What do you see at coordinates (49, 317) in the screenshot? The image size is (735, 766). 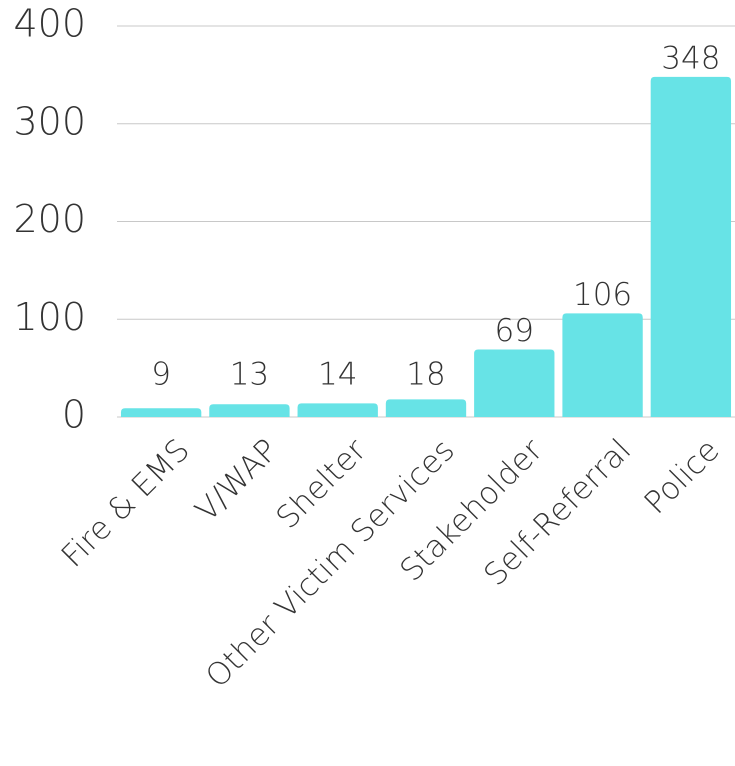 I see `y-tick-label: 100` at bounding box center [49, 317].